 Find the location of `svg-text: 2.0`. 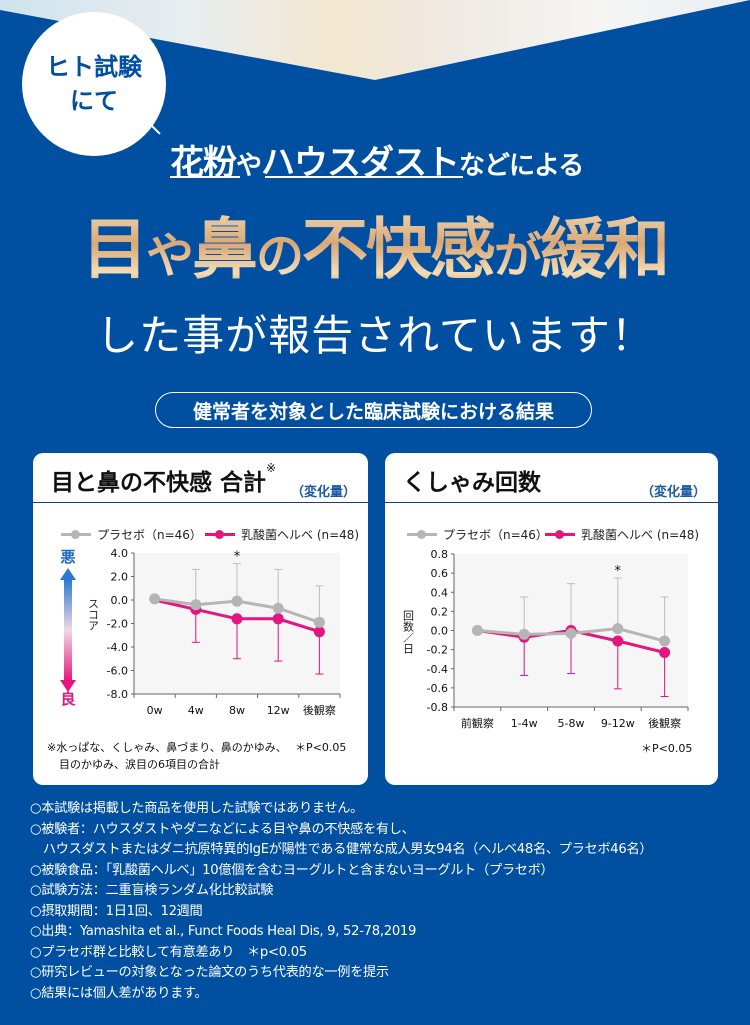

svg-text: 2.0 is located at coordinates (120, 577).